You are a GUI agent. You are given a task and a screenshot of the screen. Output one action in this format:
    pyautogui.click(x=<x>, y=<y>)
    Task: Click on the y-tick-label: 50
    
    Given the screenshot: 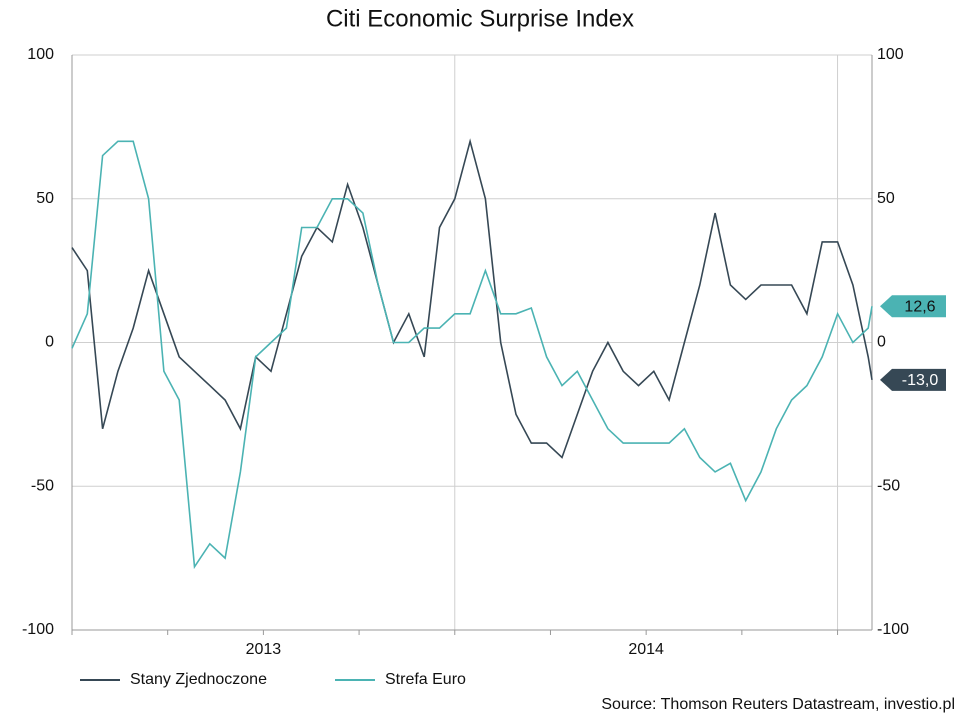 What is the action you would take?
    pyautogui.click(x=45, y=198)
    